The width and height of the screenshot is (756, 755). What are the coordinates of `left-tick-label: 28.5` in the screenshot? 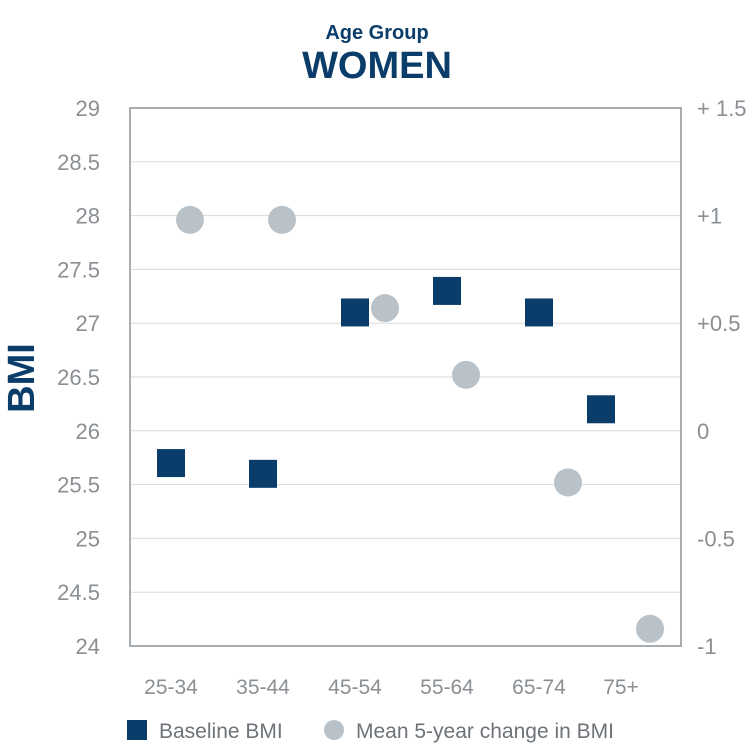 It's located at (78, 162).